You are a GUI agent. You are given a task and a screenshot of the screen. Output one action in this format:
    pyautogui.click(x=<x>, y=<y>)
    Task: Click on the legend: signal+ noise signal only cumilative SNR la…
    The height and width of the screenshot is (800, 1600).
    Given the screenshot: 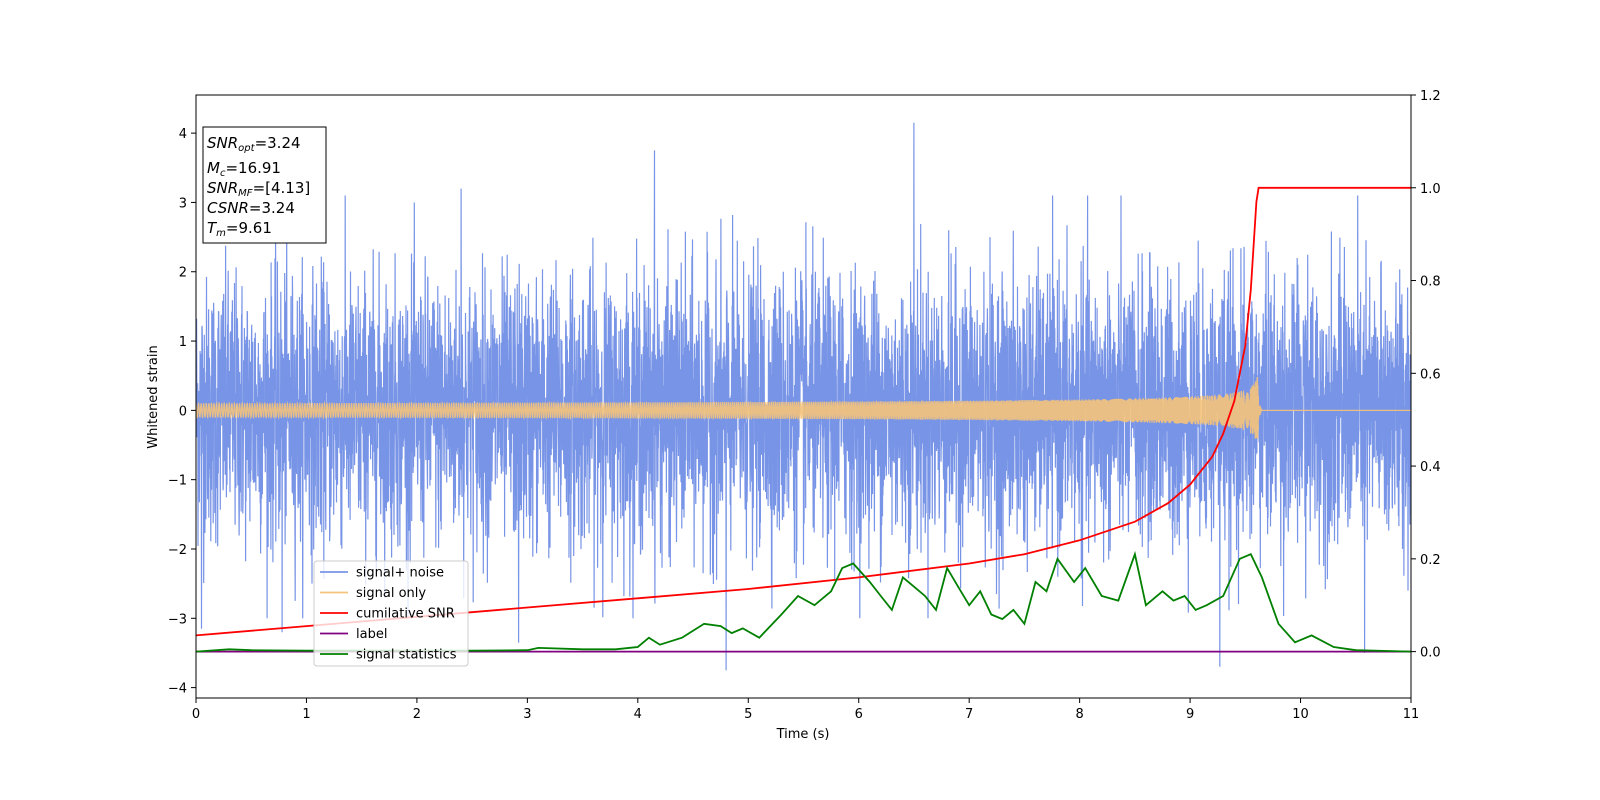 What is the action you would take?
    pyautogui.click(x=391, y=613)
    